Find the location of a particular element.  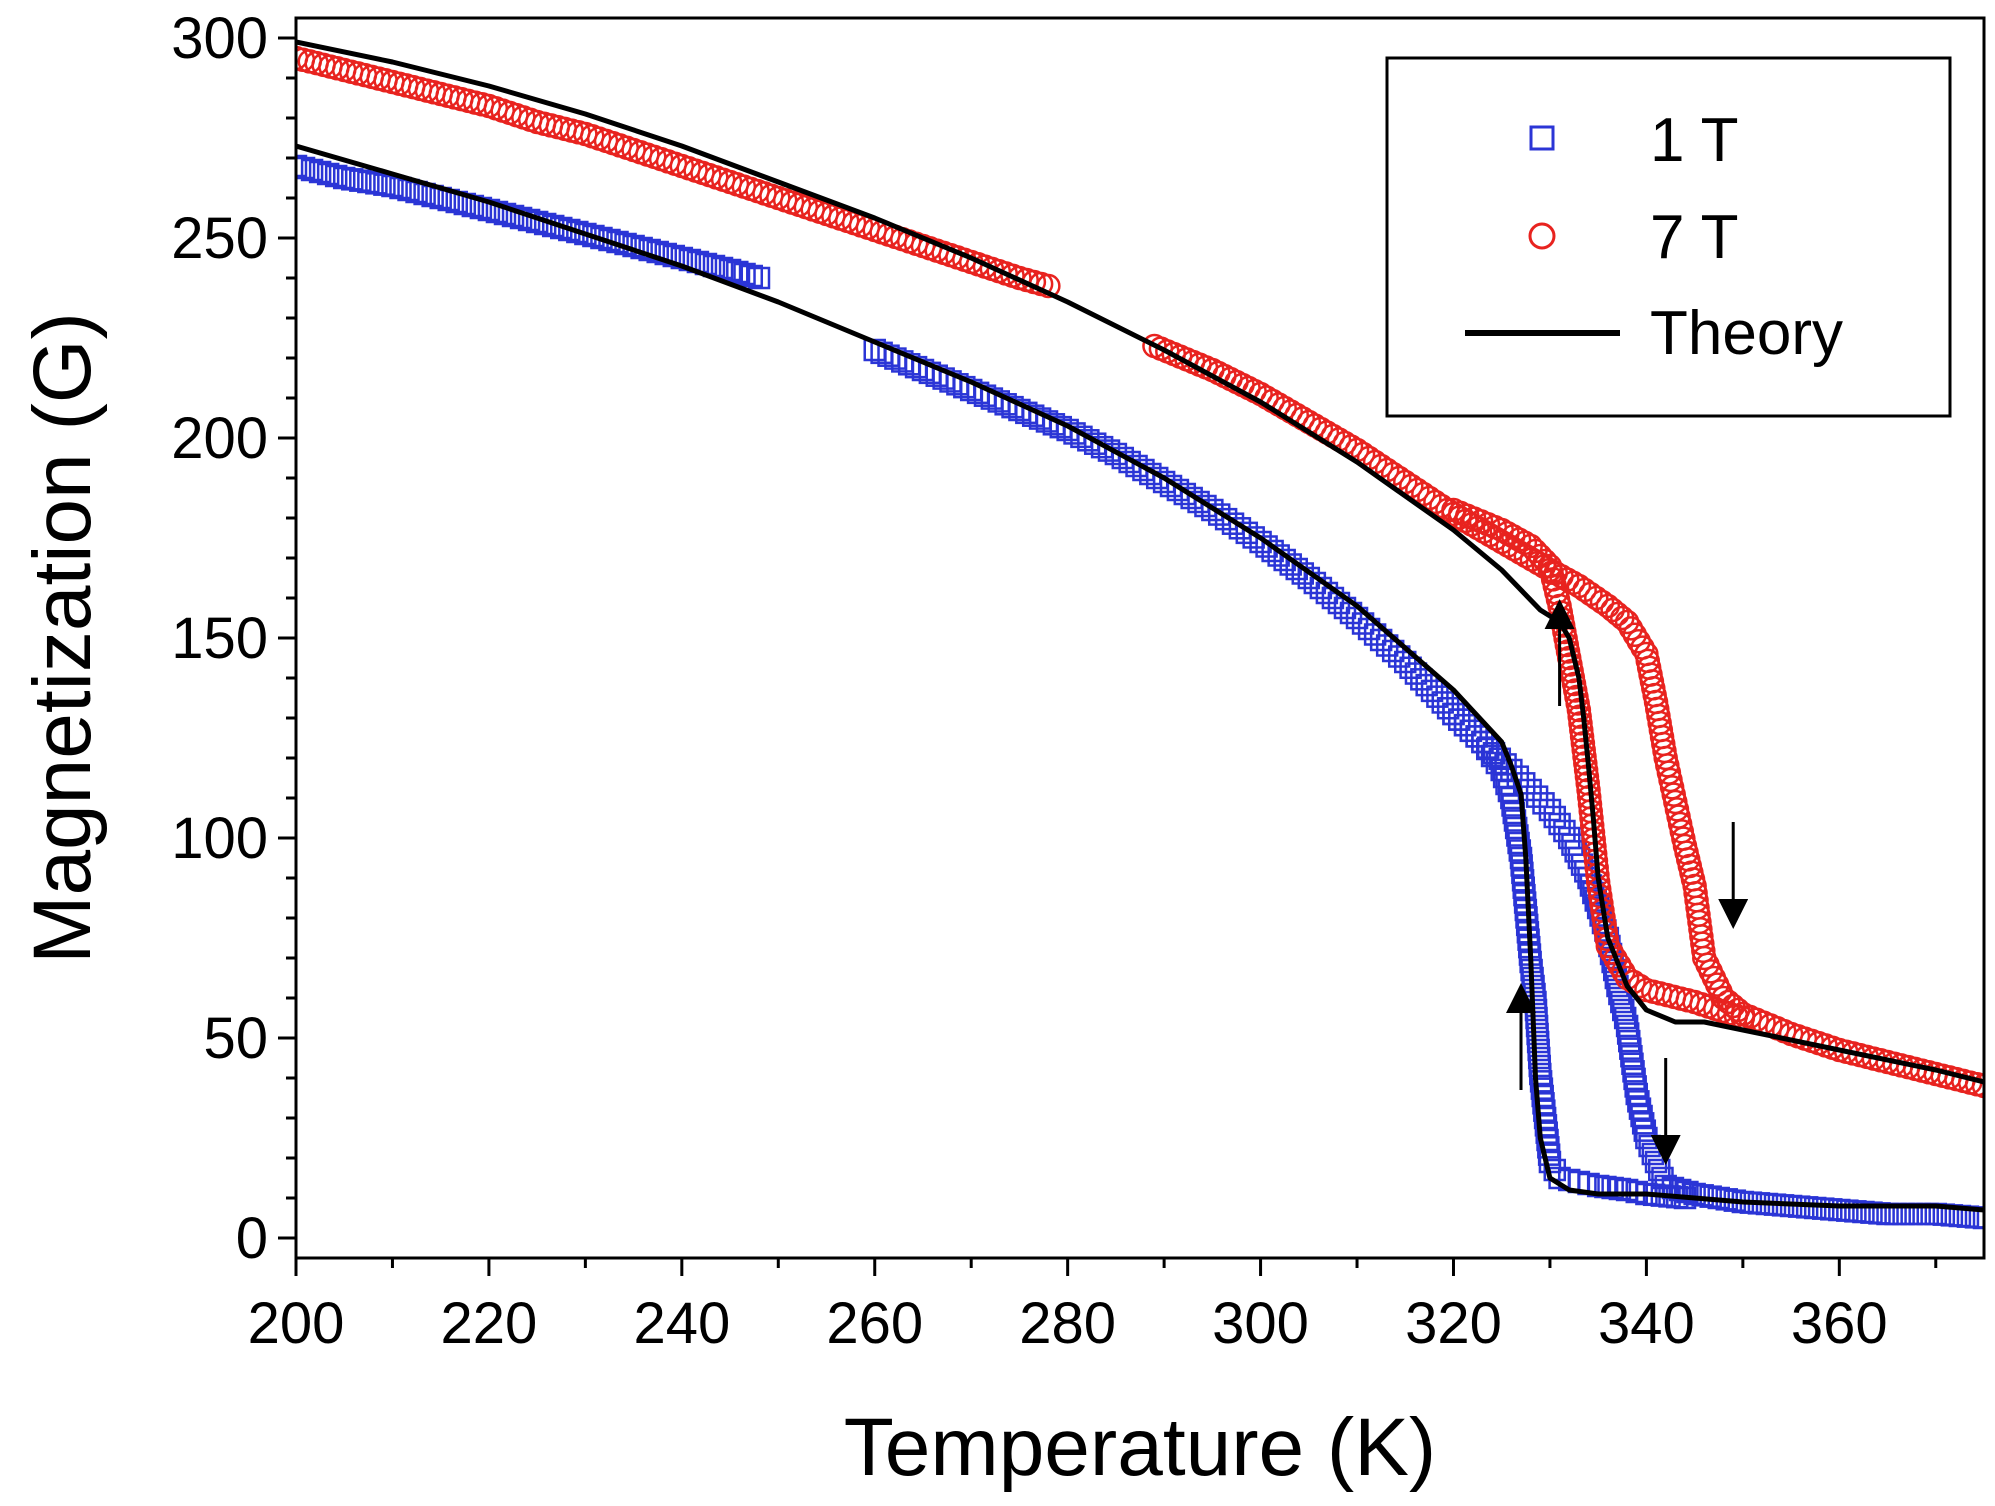

legend-label-theory: Theory is located at coordinates (1746, 333).